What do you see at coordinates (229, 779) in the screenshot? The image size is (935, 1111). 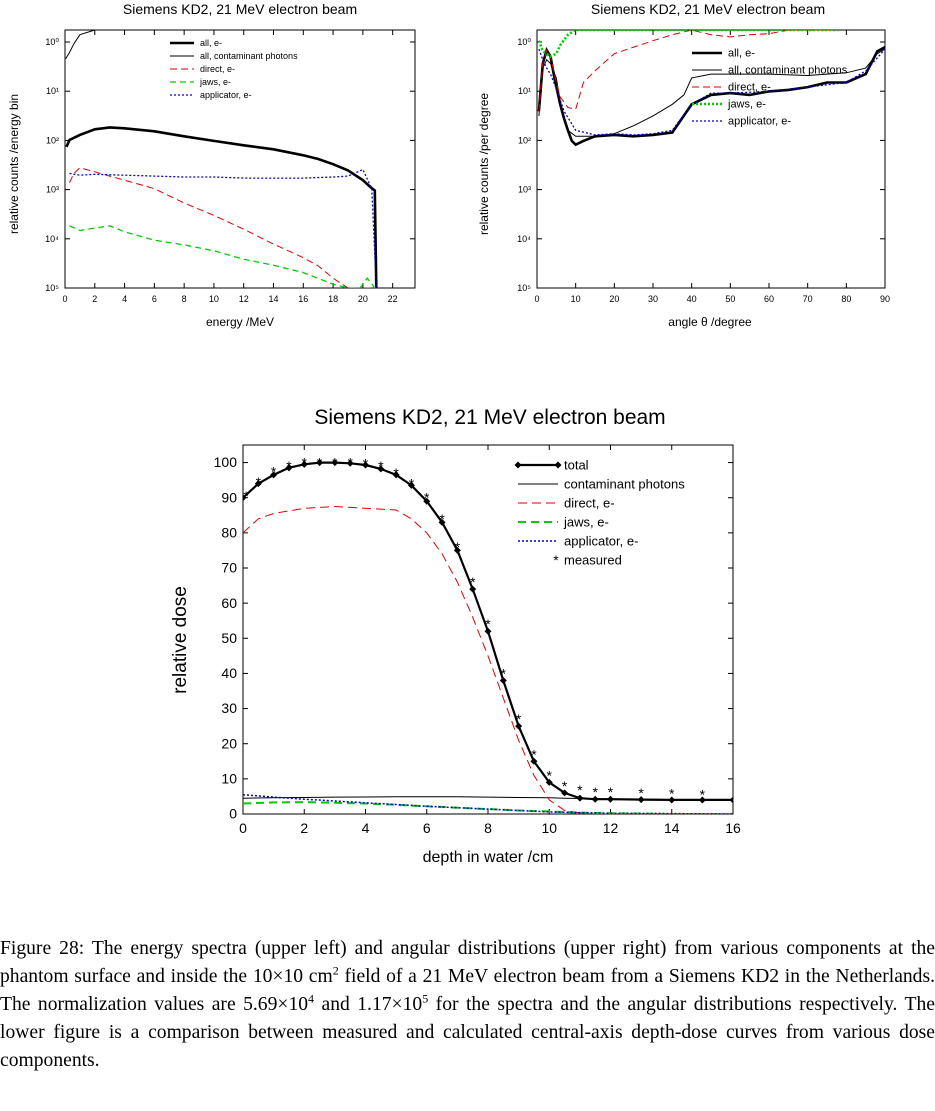 I see `y-tick-label: 10` at bounding box center [229, 779].